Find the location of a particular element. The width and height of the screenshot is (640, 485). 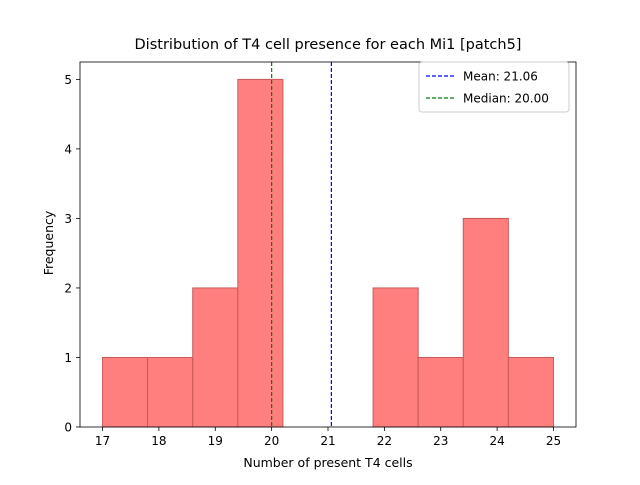

x-ticks: 17 18 19 20 21 22 23 24 25 is located at coordinates (328, 437).